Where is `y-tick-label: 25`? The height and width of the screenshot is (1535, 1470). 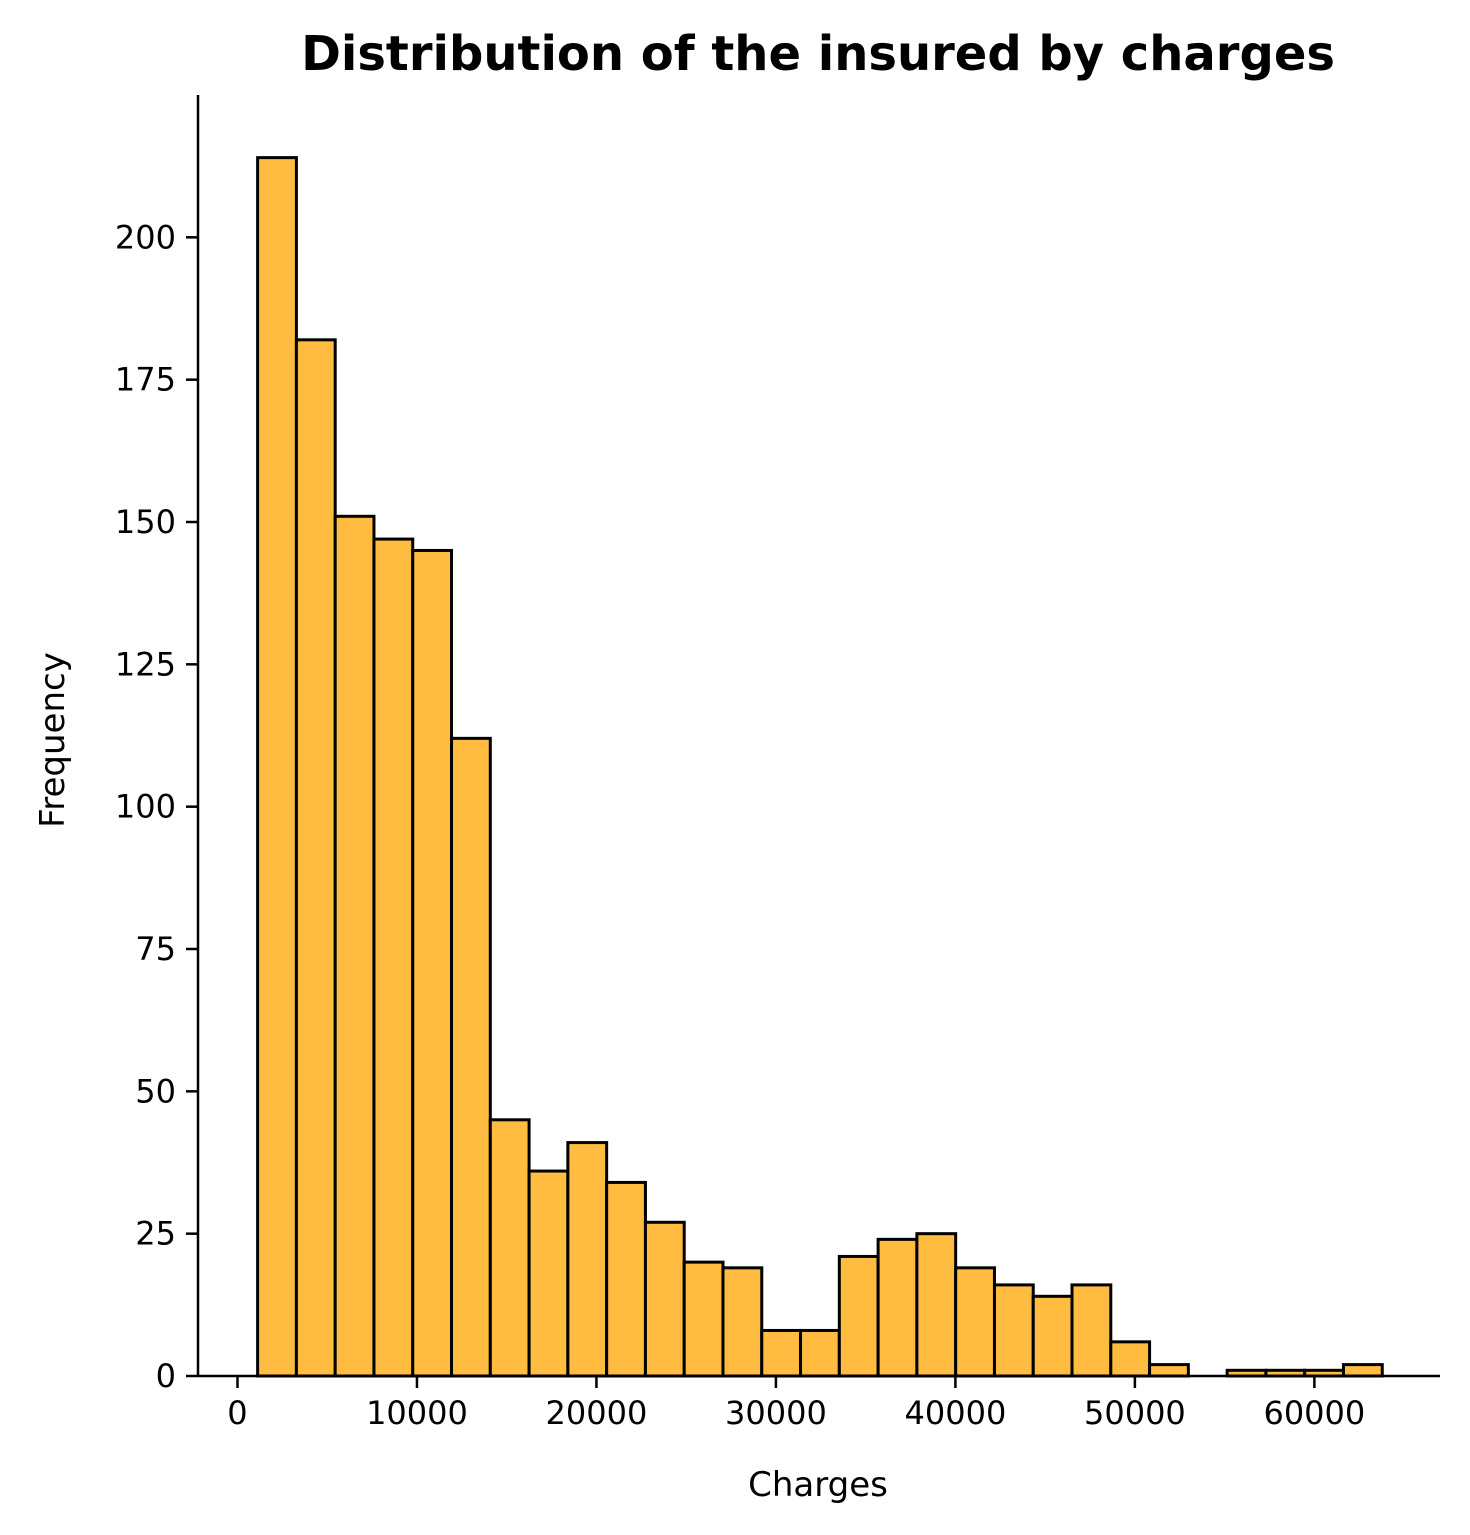 y-tick-label: 25 is located at coordinates (155, 1234).